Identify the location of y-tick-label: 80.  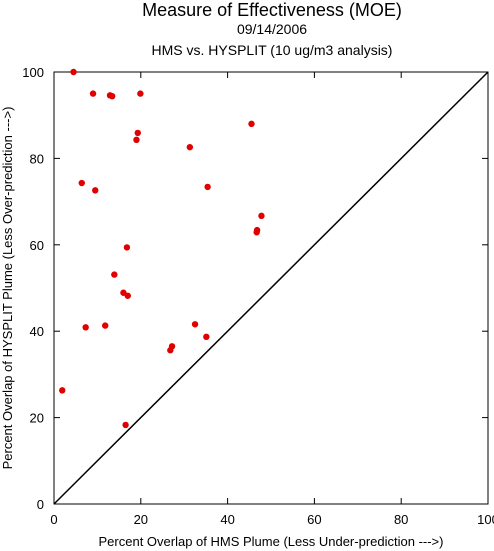
(37, 158).